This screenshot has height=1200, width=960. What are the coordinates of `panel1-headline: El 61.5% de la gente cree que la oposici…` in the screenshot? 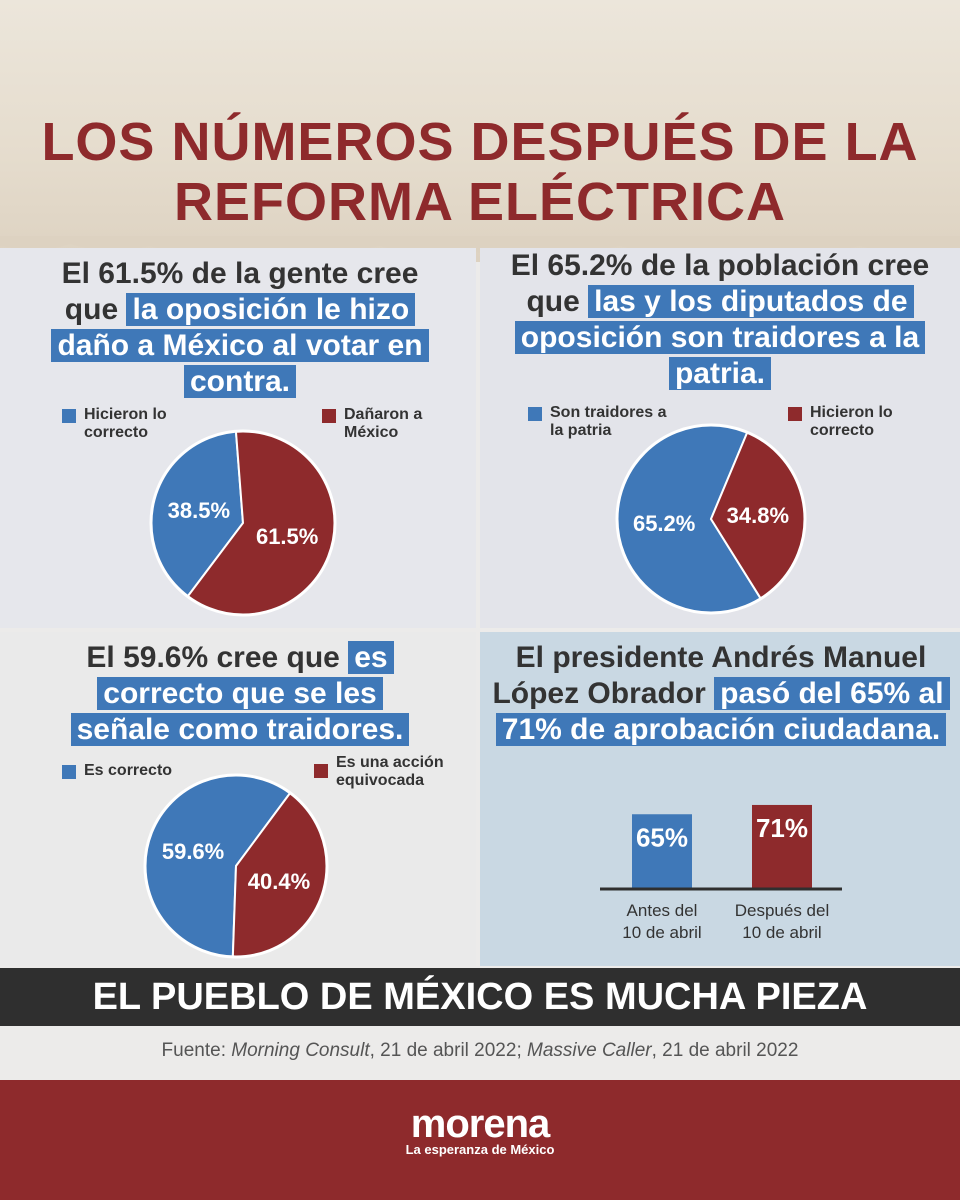 It's located at (240, 328).